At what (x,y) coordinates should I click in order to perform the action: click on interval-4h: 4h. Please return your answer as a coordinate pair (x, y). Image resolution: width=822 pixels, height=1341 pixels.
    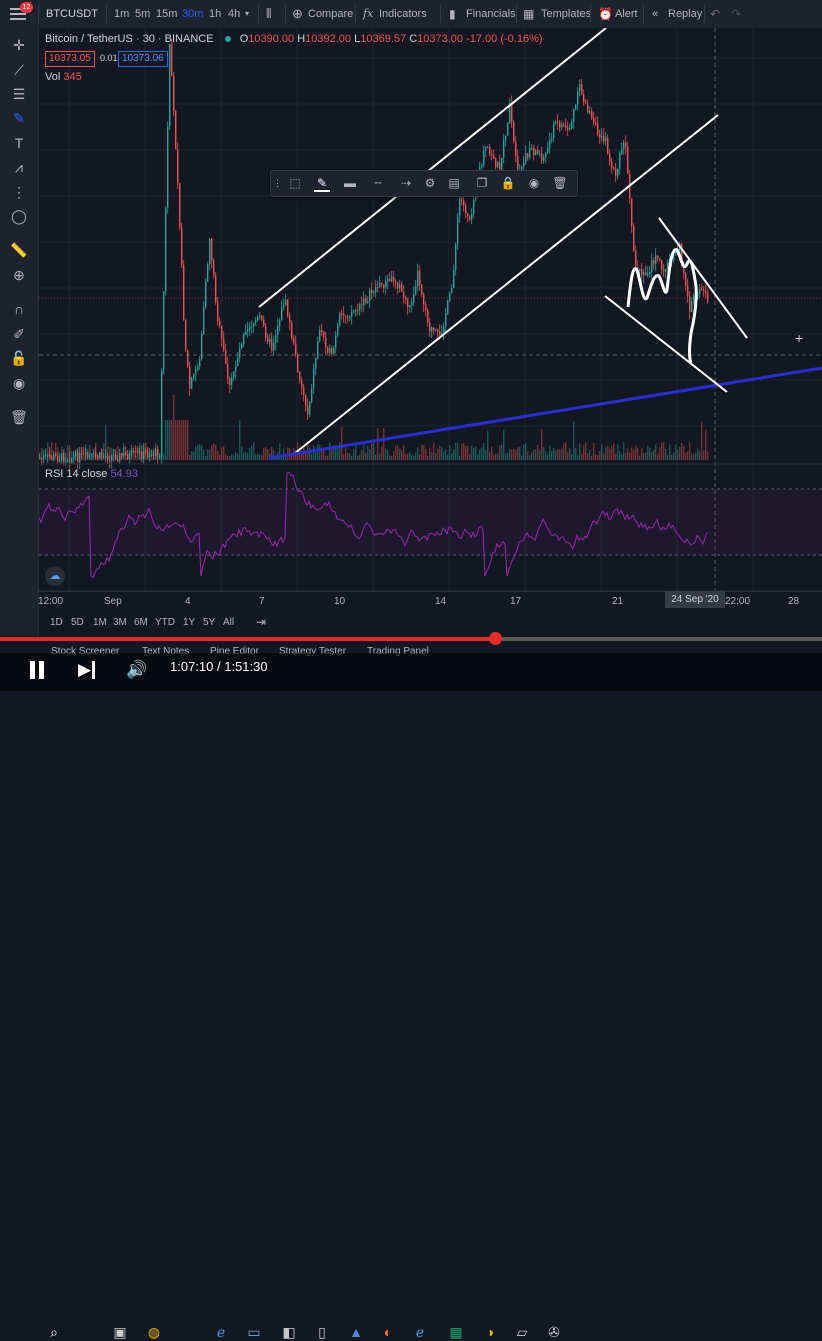
    Looking at the image, I should click on (234, 14).